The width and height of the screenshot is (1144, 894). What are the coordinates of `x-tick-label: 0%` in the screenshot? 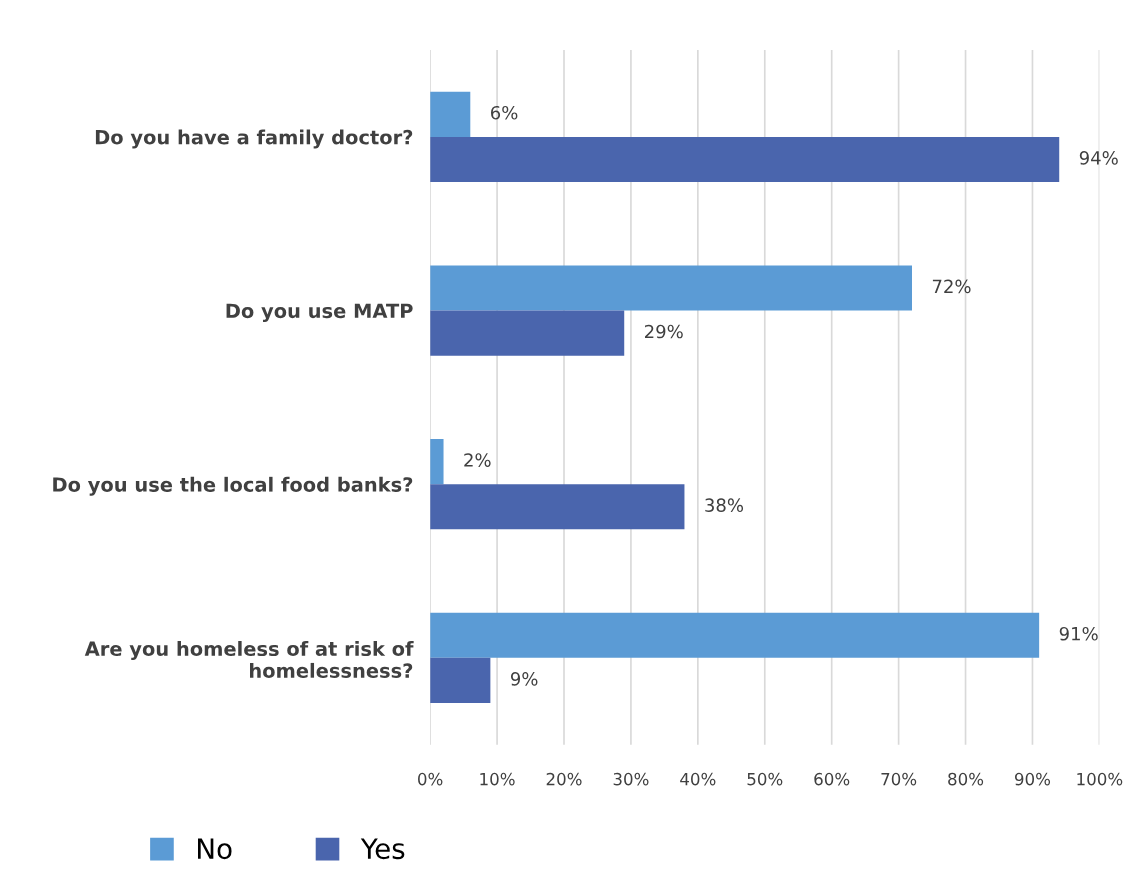 It's located at (430, 779).